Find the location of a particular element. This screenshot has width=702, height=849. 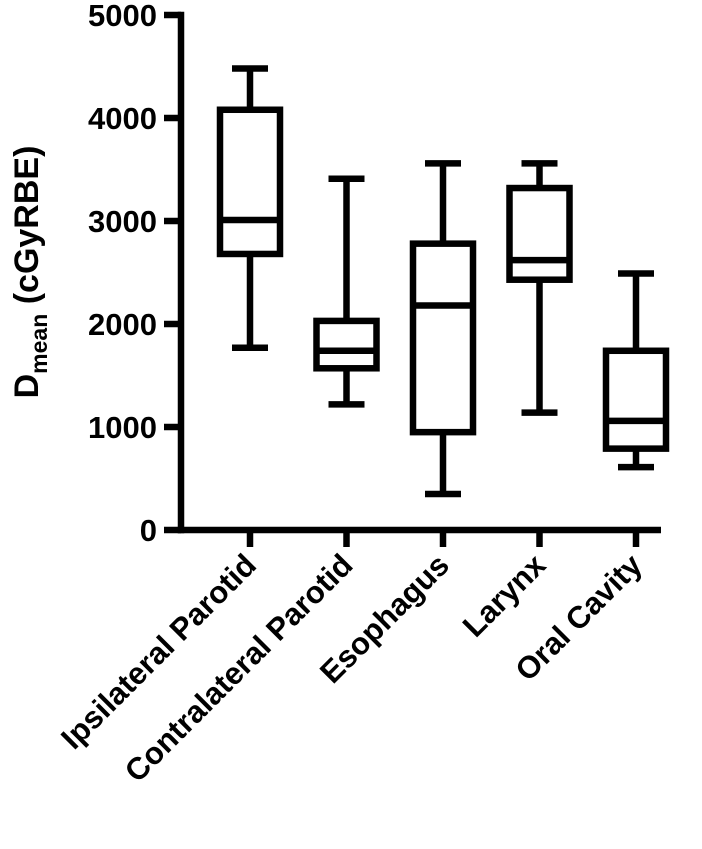

y-tick-label: 0 is located at coordinates (148, 530).